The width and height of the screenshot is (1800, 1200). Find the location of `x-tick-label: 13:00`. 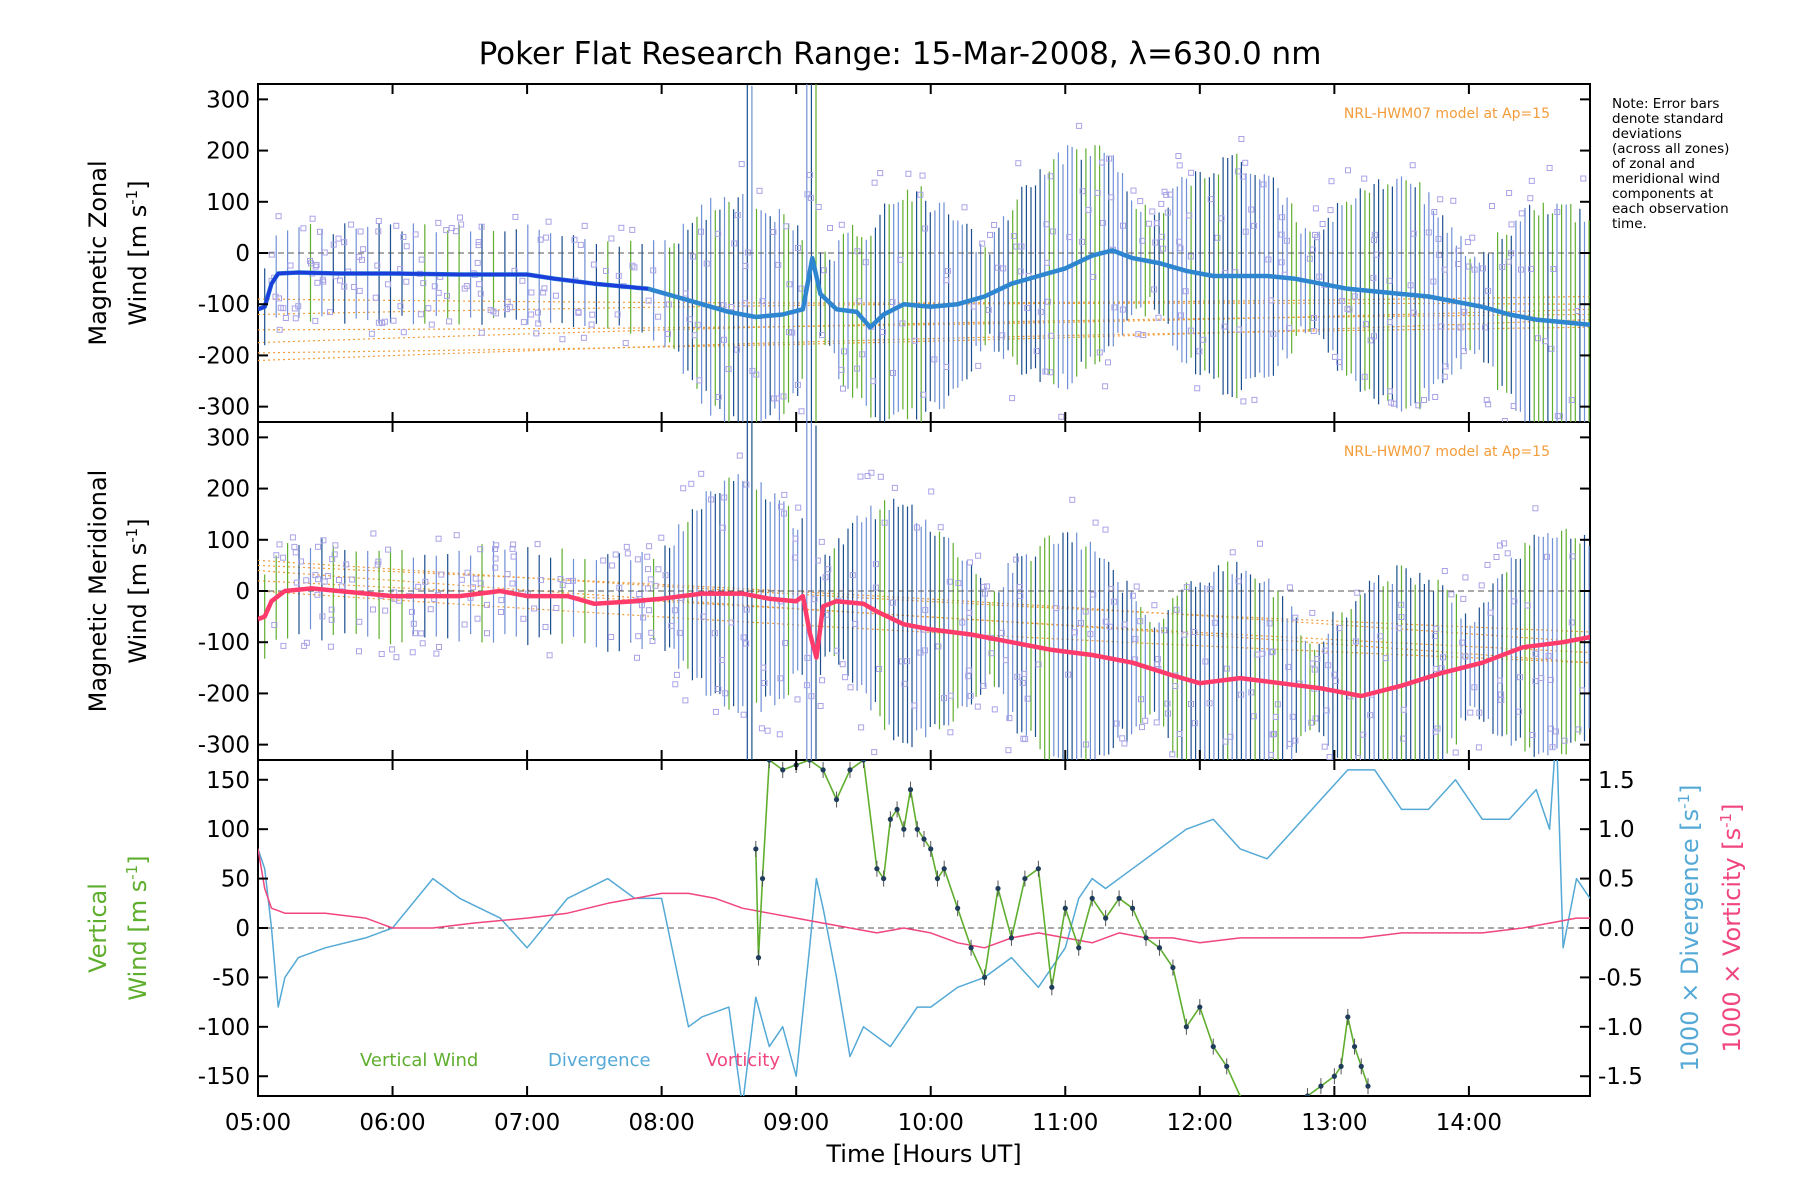

x-tick-label: 13:00 is located at coordinates (1334, 1123).